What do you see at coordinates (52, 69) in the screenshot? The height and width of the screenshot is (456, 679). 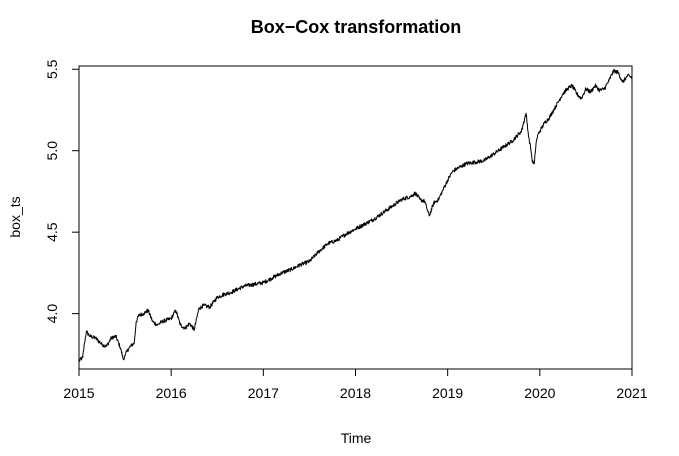 I see `y-tick-label: 5.5` at bounding box center [52, 69].